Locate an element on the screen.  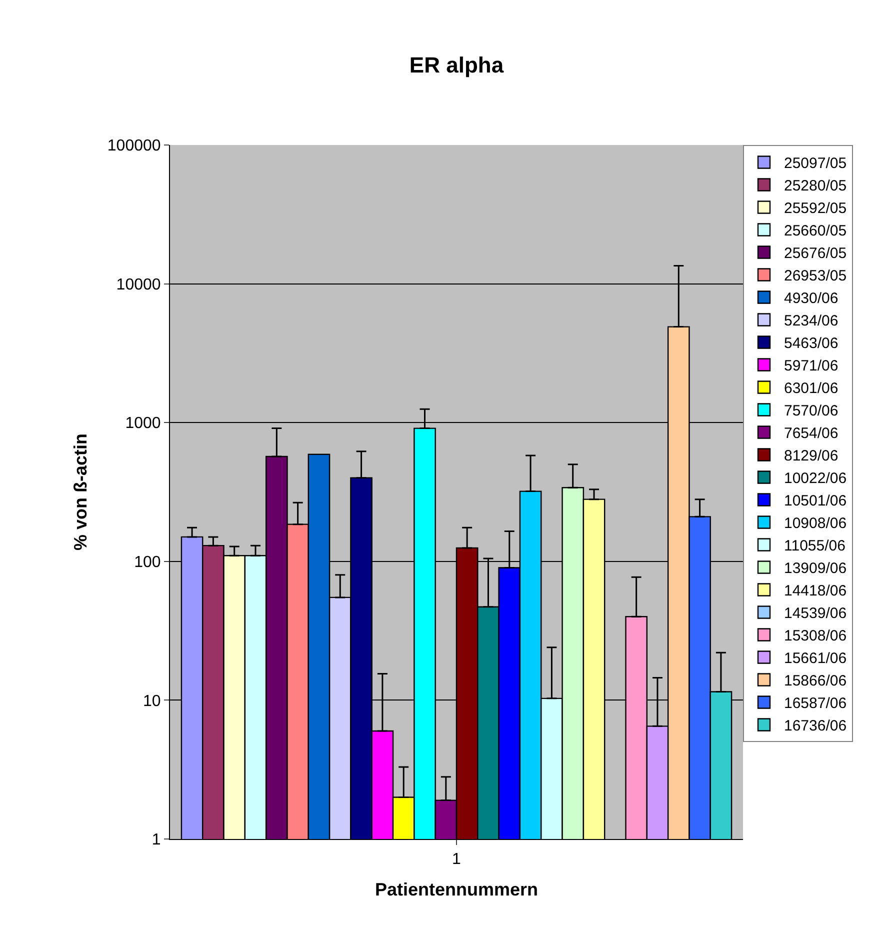
legend-label: 15308/06 is located at coordinates (815, 636).